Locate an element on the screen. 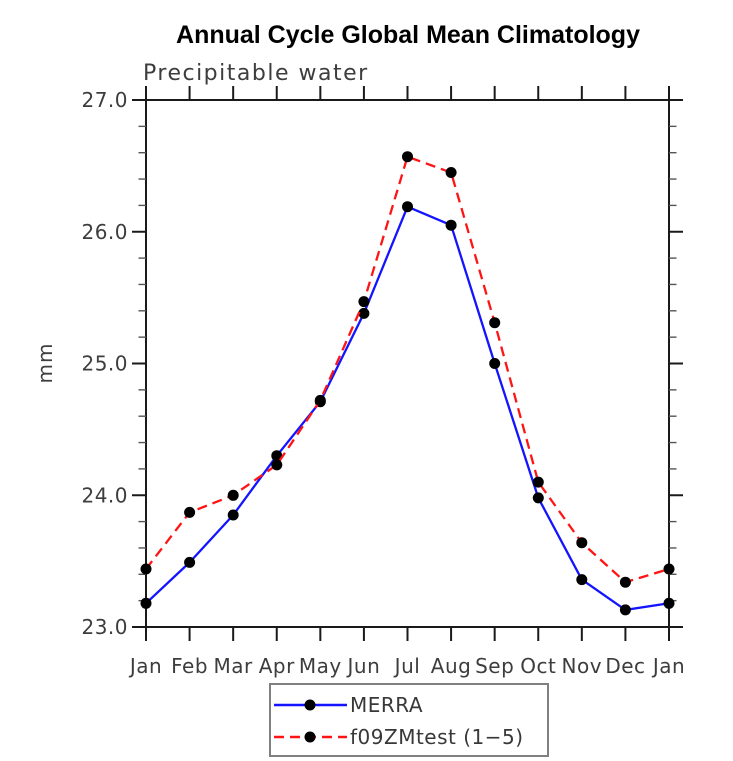  x-tick-label: Jul is located at coordinates (407, 666).